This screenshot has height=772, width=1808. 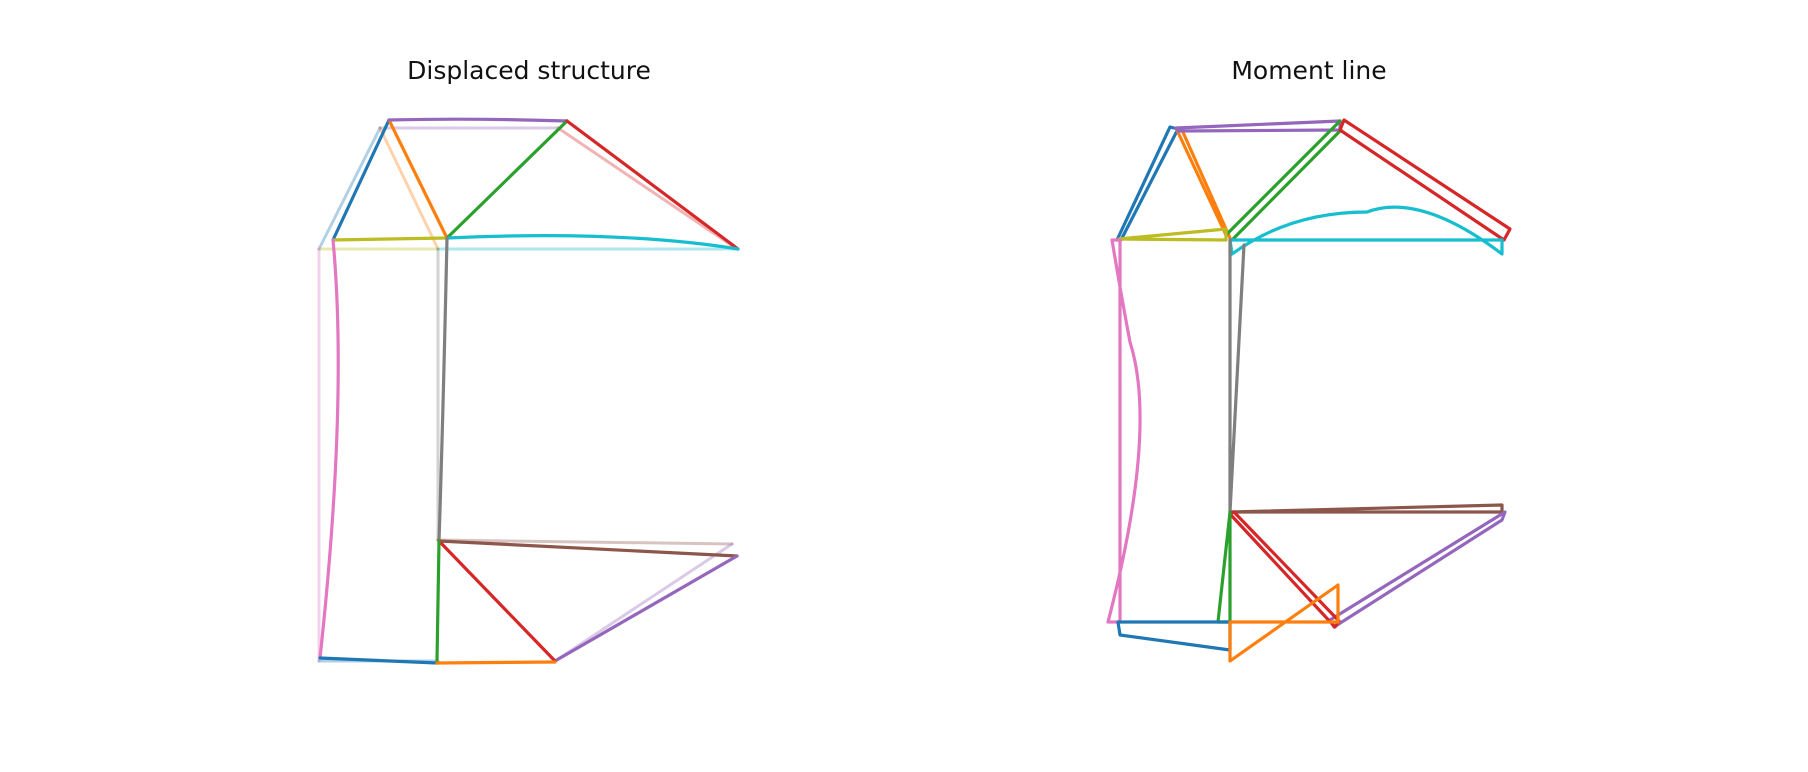 I want to click on panel-title-displaced: Displaced structure, so click(x=529, y=70).